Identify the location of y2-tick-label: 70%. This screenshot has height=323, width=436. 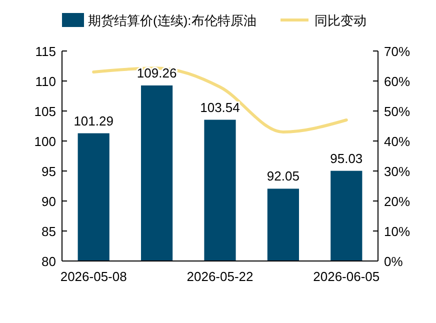
(397, 51).